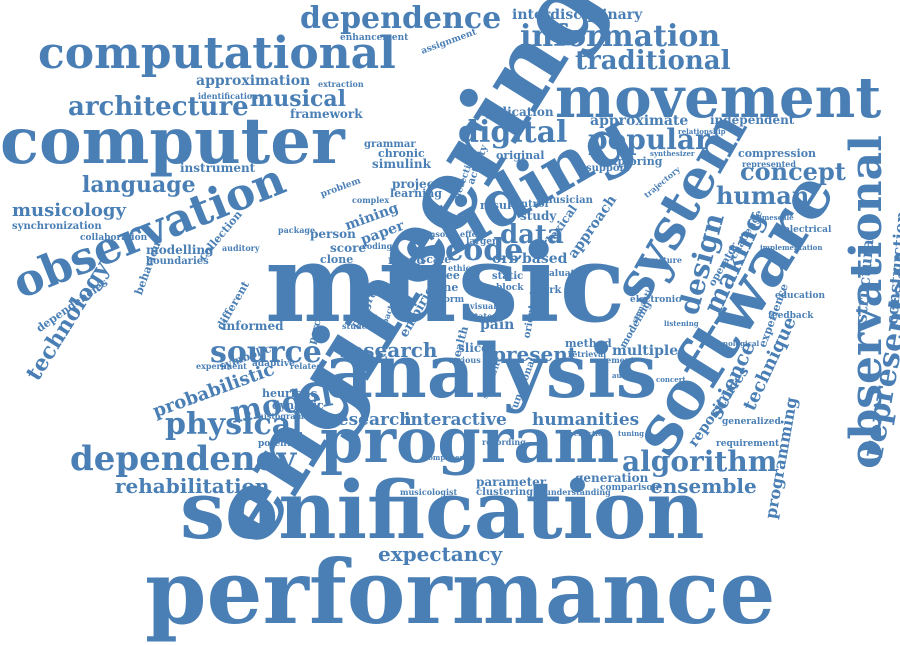 Image resolution: width=900 pixels, height=645 pixels. I want to click on word-pain: pain, so click(497, 325).